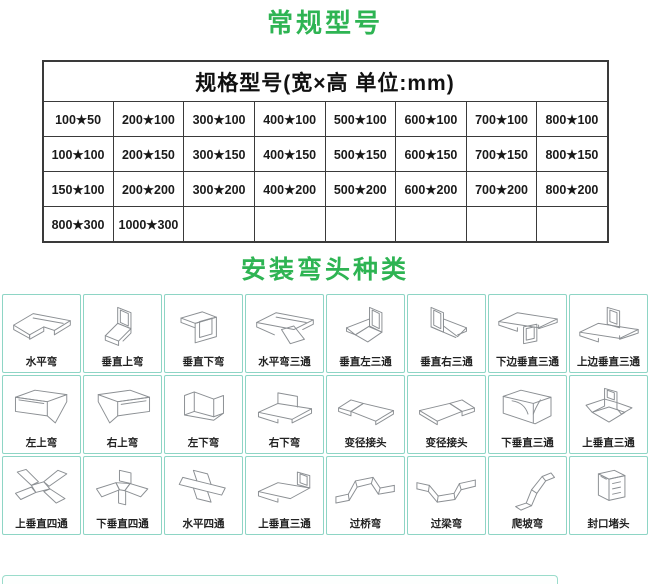  What do you see at coordinates (527, 326) in the screenshot?
I see `bottom-edge-vertical-tee-icon` at bounding box center [527, 326].